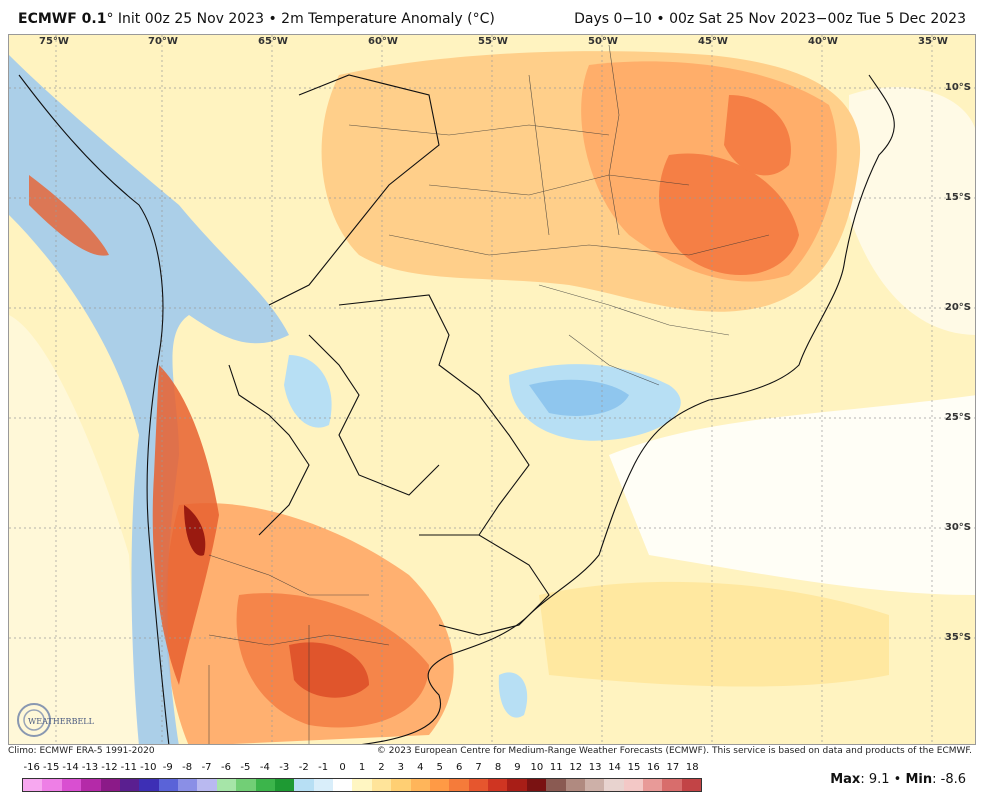  What do you see at coordinates (498, 767) in the screenshot?
I see `colorbar-label: 8` at bounding box center [498, 767].